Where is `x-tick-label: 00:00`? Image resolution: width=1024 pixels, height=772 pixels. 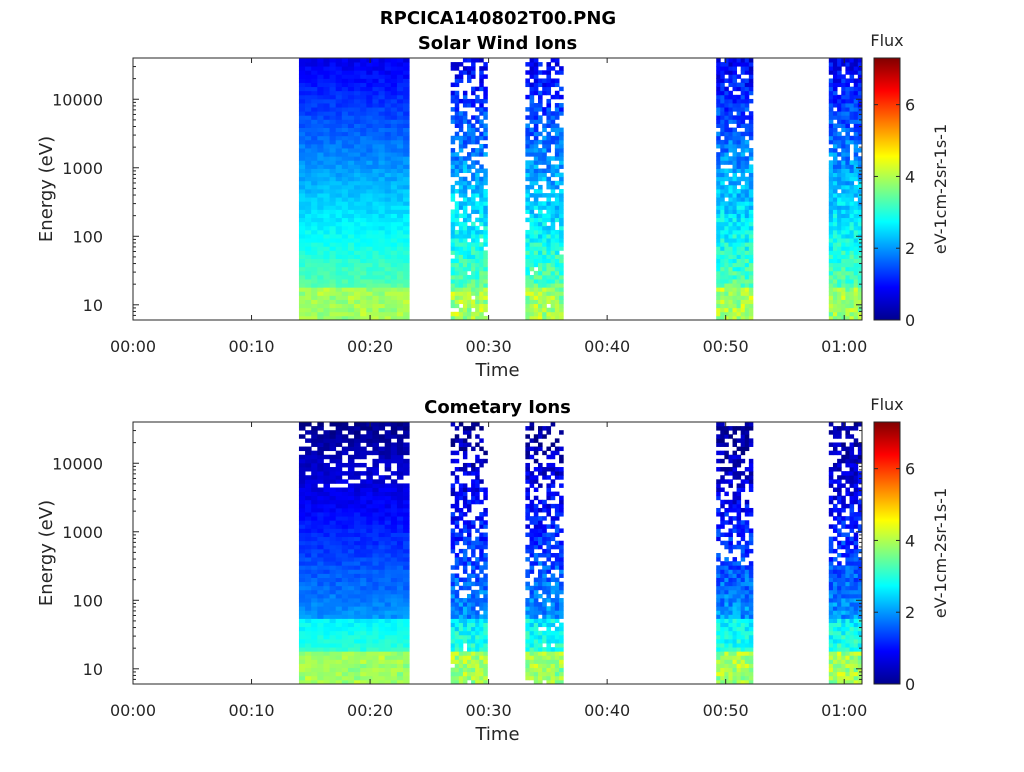
x-tick-label: 00:00 is located at coordinates (133, 346).